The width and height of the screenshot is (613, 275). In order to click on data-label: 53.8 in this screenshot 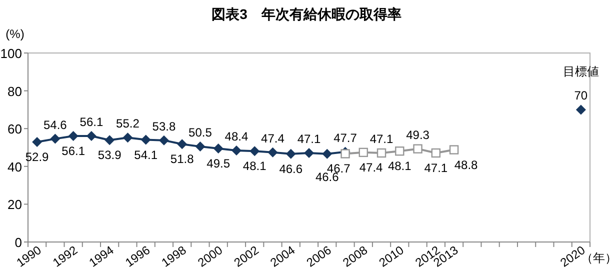, I will do `click(164, 126)`.